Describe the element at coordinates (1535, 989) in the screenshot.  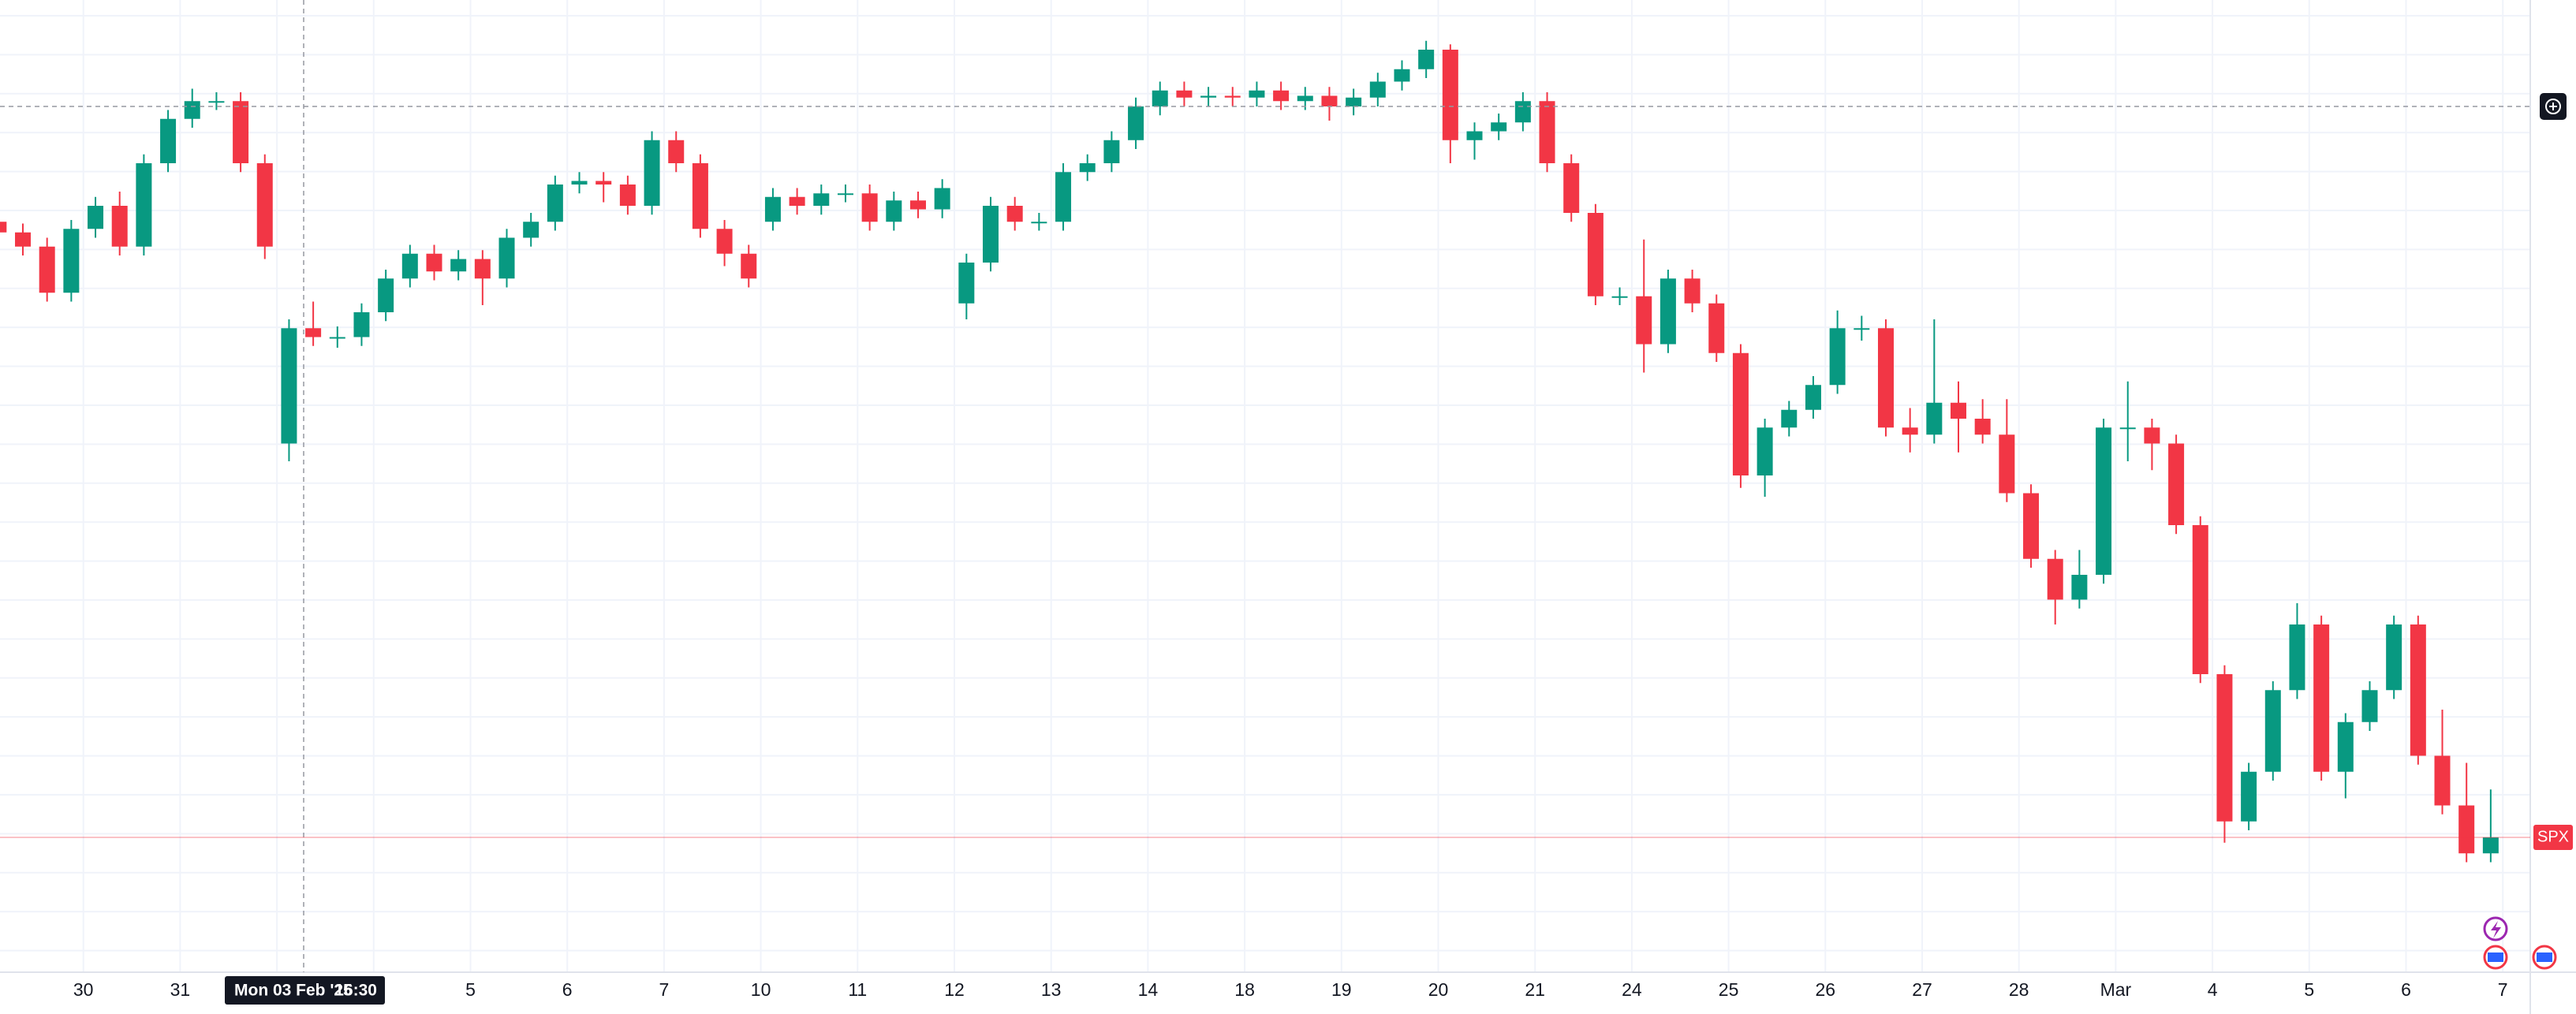
I see `x-tick-label: 21` at that location.